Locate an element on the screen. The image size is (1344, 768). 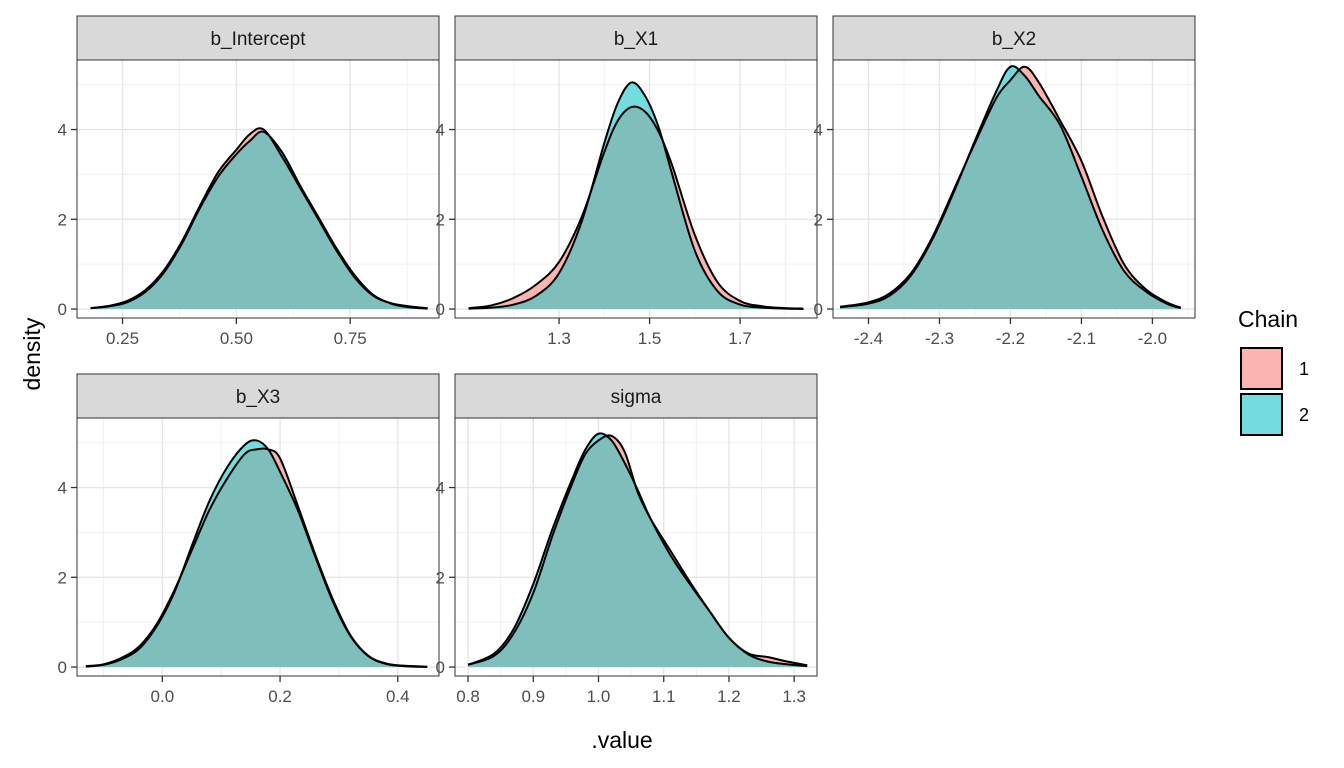
facet-strip-label: b_Intercept is located at coordinates (258, 39).